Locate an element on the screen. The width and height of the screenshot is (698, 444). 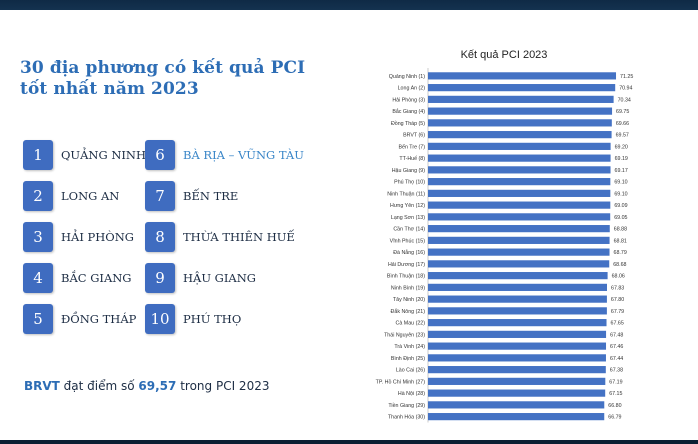
rank-number-box: 6 is located at coordinates (160, 155).